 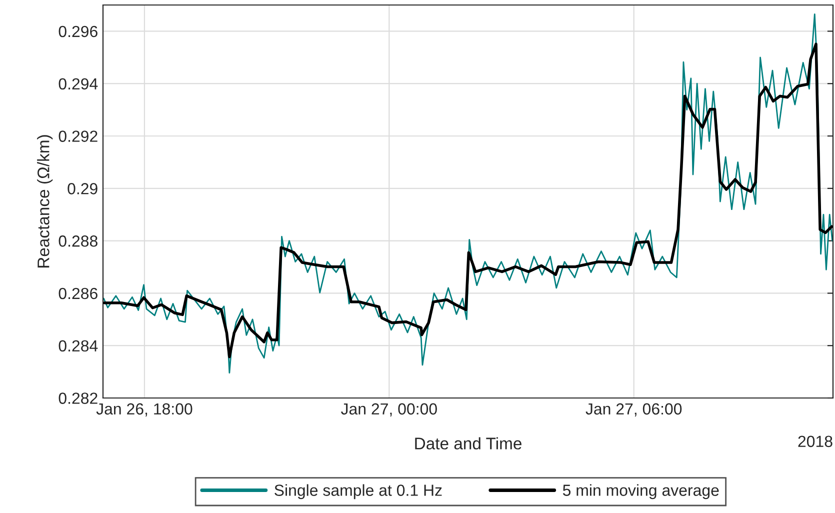 What do you see at coordinates (45, 201) in the screenshot?
I see `y-axis-title: Reactance (Ω/km)` at bounding box center [45, 201].